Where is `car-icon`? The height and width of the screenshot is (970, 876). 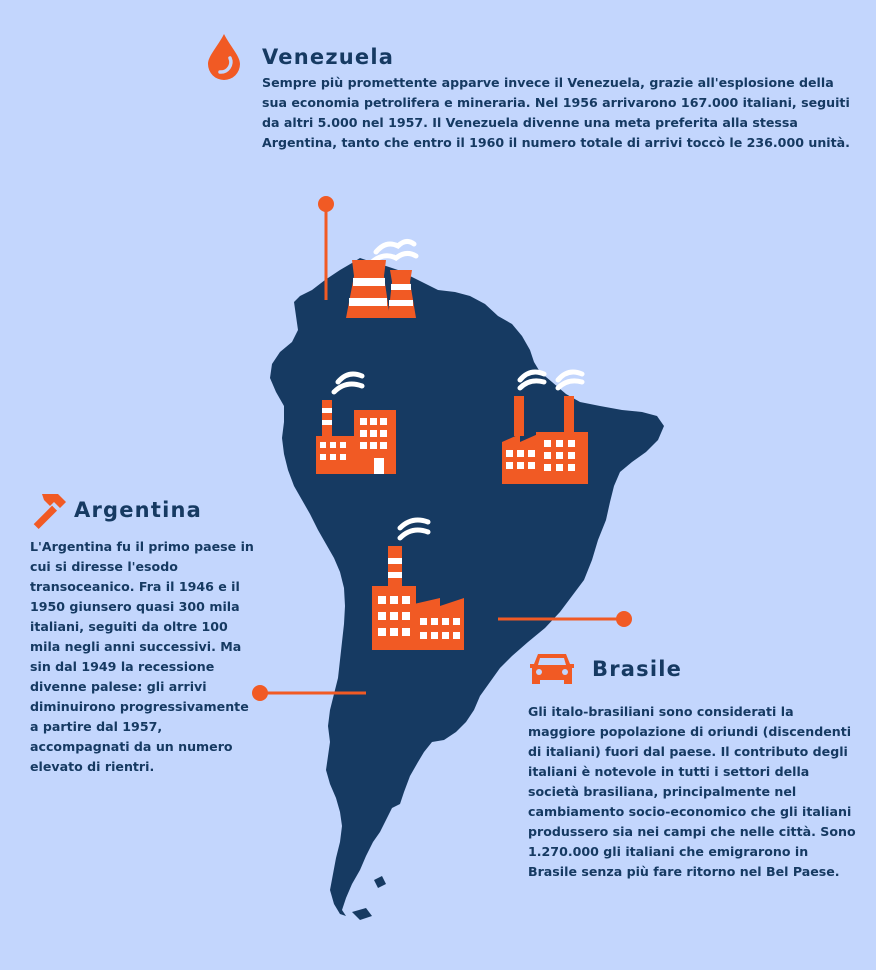 car-icon is located at coordinates (552, 669).